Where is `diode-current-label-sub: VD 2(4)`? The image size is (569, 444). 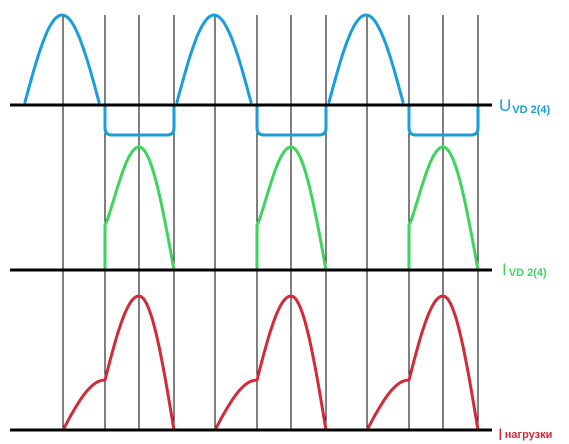 diode-current-label-sub: VD 2(4) is located at coordinates (528, 273).